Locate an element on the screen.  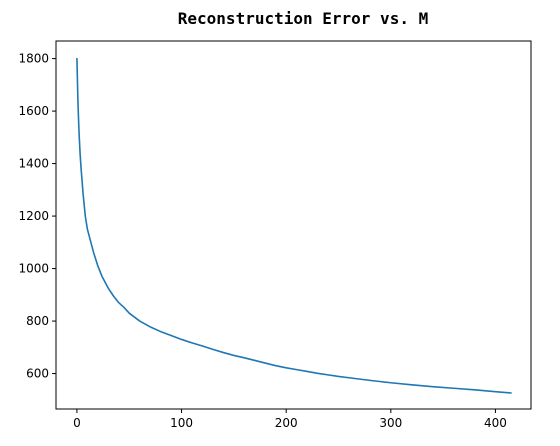
x-tick-label: 200 is located at coordinates (286, 423).